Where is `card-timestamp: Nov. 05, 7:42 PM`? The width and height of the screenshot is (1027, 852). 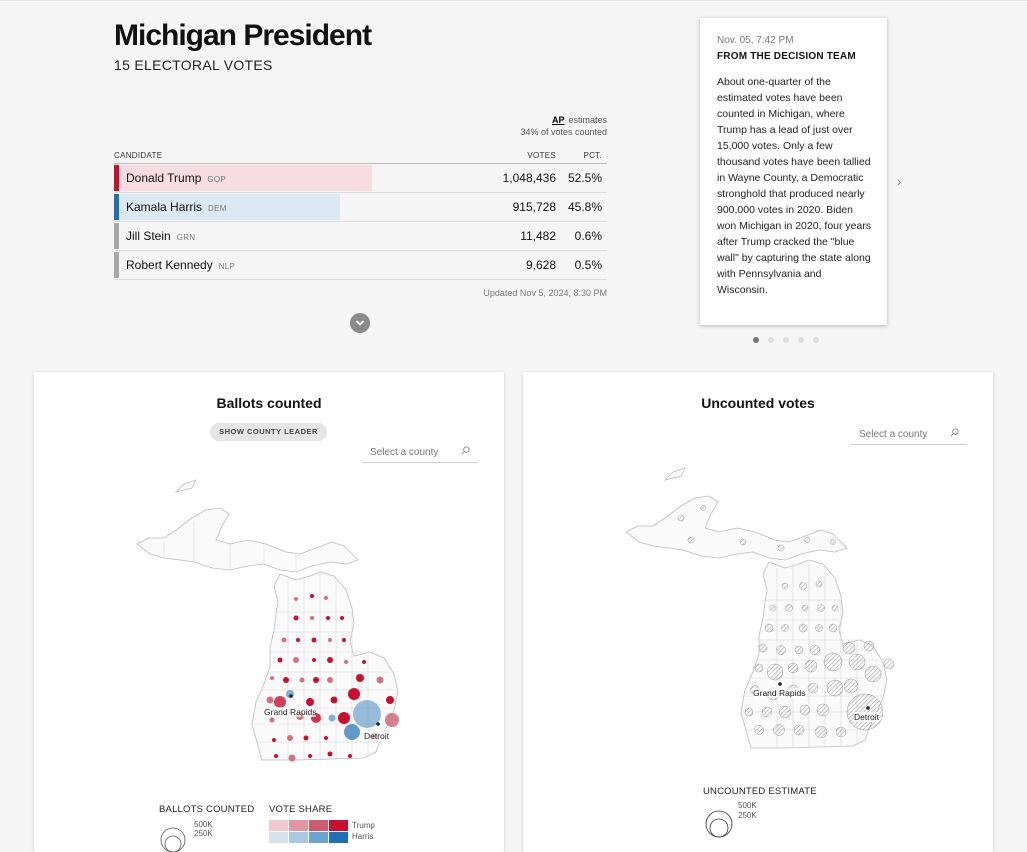 card-timestamp: Nov. 05, 7:42 PM is located at coordinates (755, 40).